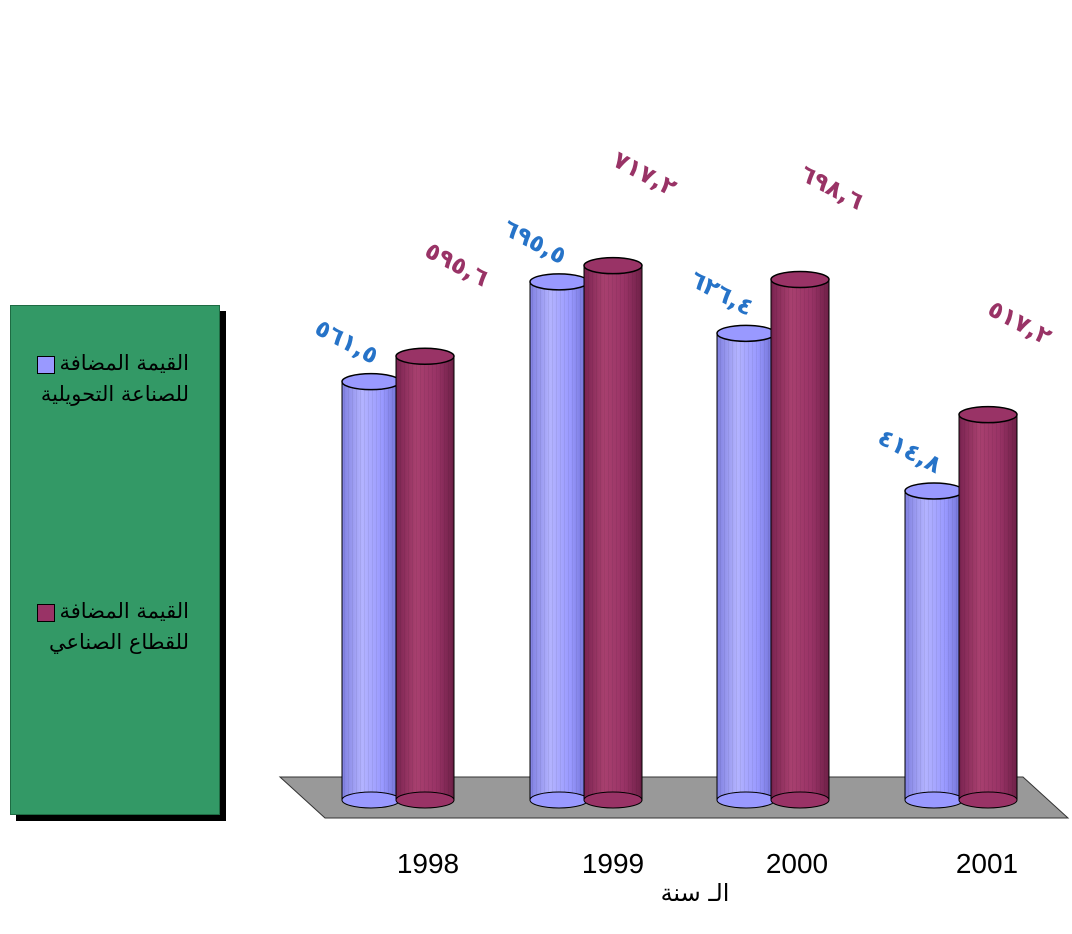 The width and height of the screenshot is (1072, 934). I want to click on legend-swatch-manufacturing, so click(46, 365).